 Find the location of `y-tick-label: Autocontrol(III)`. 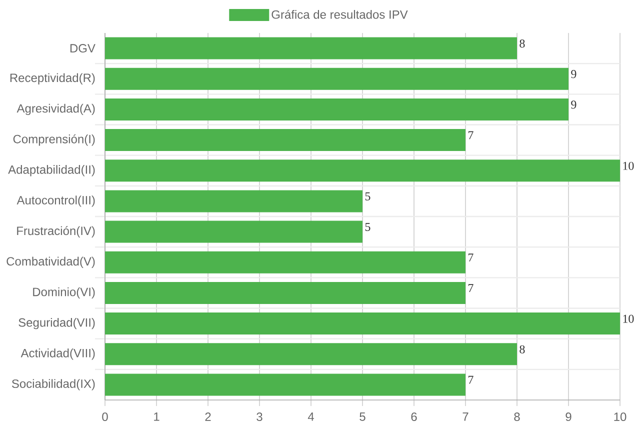

y-tick-label: Autocontrol(III) is located at coordinates (55, 201).